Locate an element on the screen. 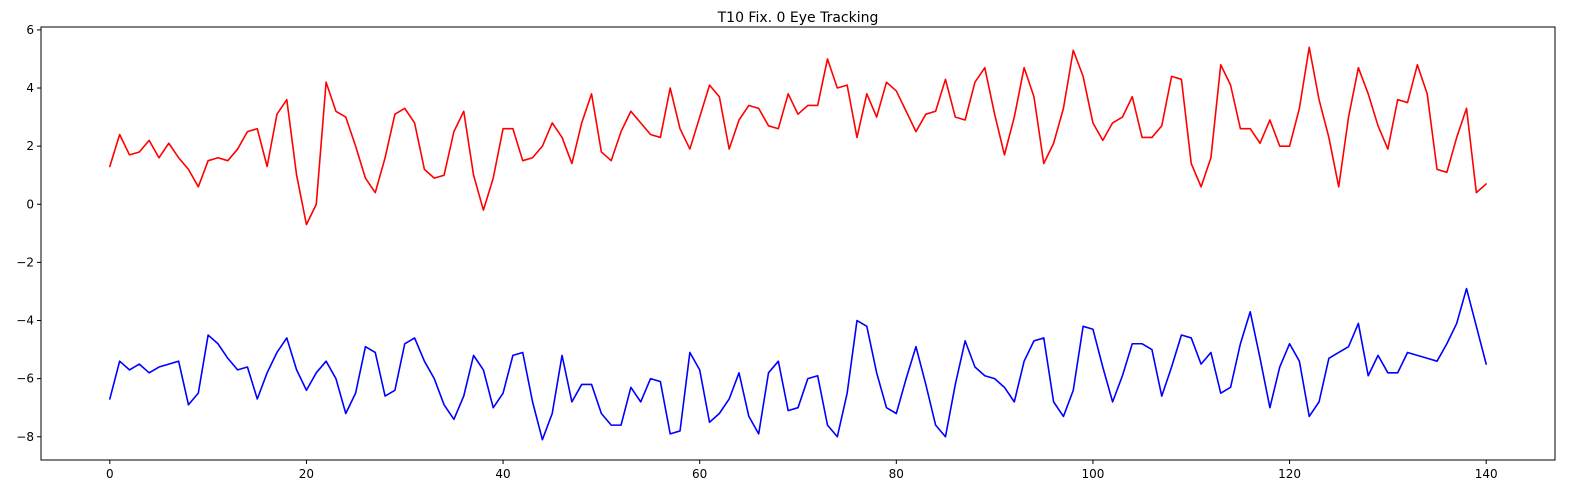  x-tick-label: 0 is located at coordinates (110, 474).